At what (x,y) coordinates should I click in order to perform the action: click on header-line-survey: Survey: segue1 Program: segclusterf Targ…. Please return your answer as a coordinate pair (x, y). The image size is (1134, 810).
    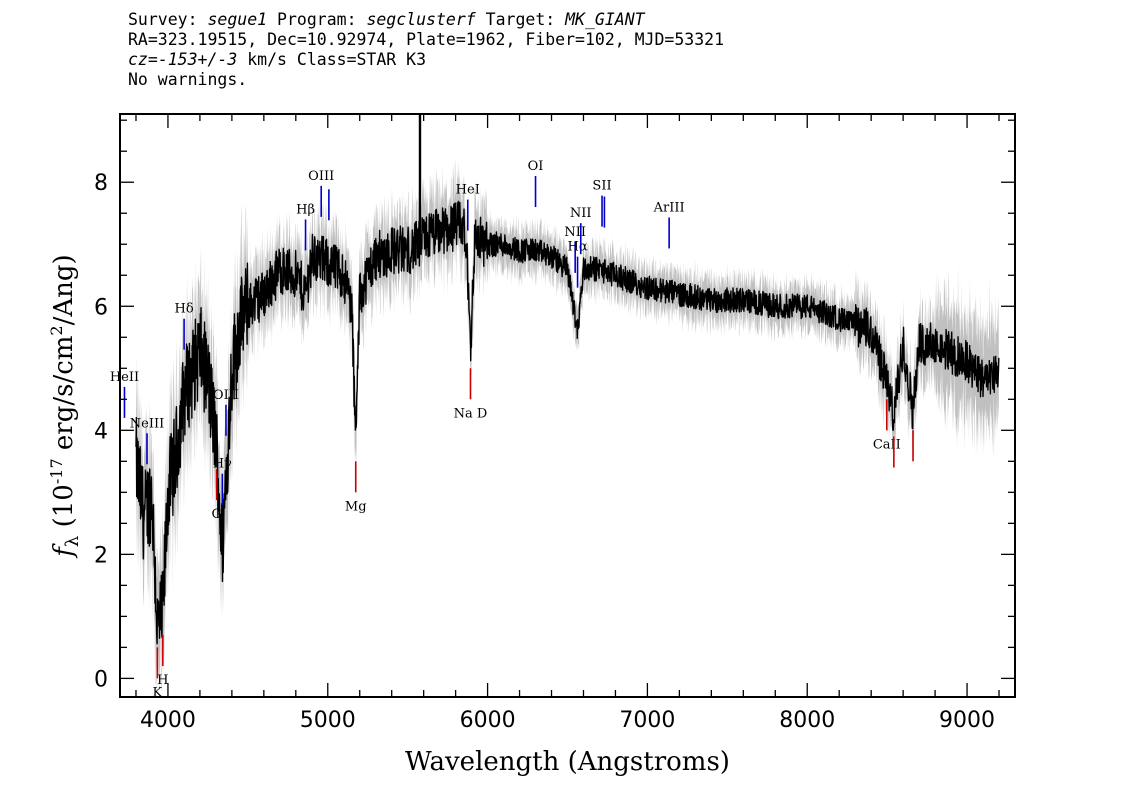
    Looking at the image, I should click on (426, 20).